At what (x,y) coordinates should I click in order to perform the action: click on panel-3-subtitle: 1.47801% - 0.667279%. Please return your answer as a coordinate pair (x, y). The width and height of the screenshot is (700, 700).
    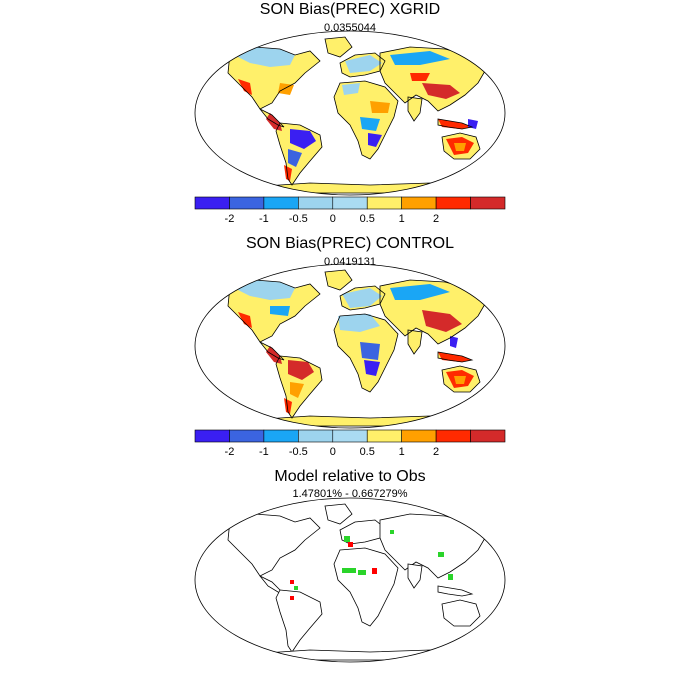
    Looking at the image, I should click on (350, 494).